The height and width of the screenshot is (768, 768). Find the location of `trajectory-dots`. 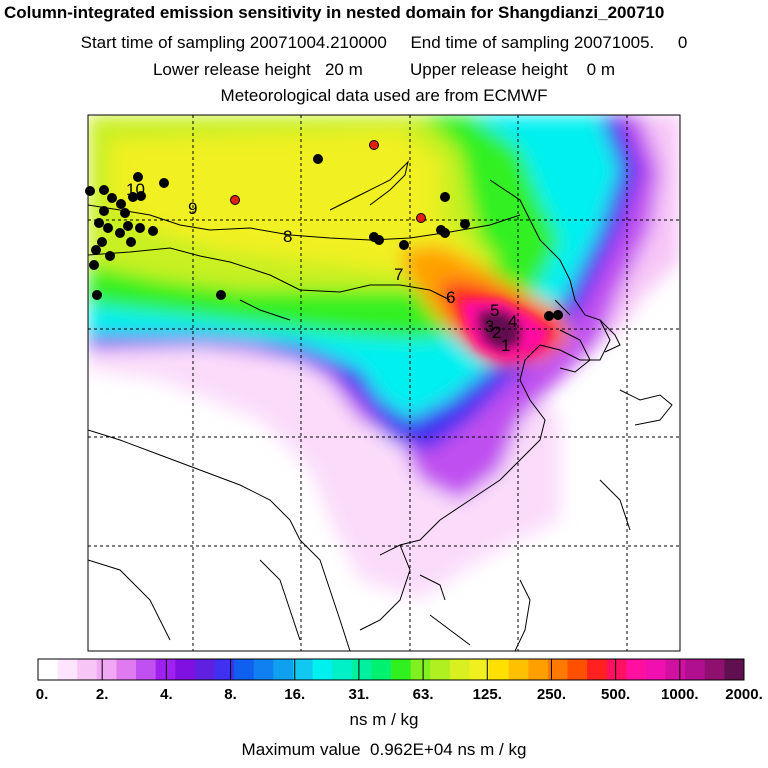

trajectory-dots is located at coordinates (324, 230).